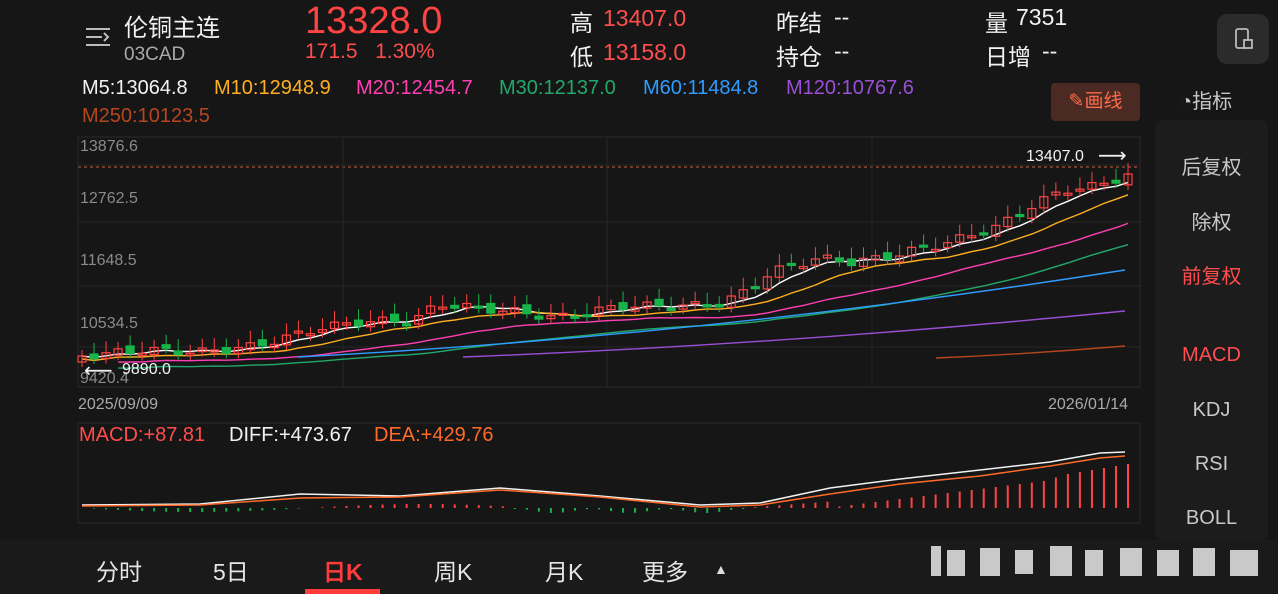 The image size is (1278, 594). Describe the element at coordinates (453, 572) in the screenshot. I see `tab-weekly-k: 周K` at that location.